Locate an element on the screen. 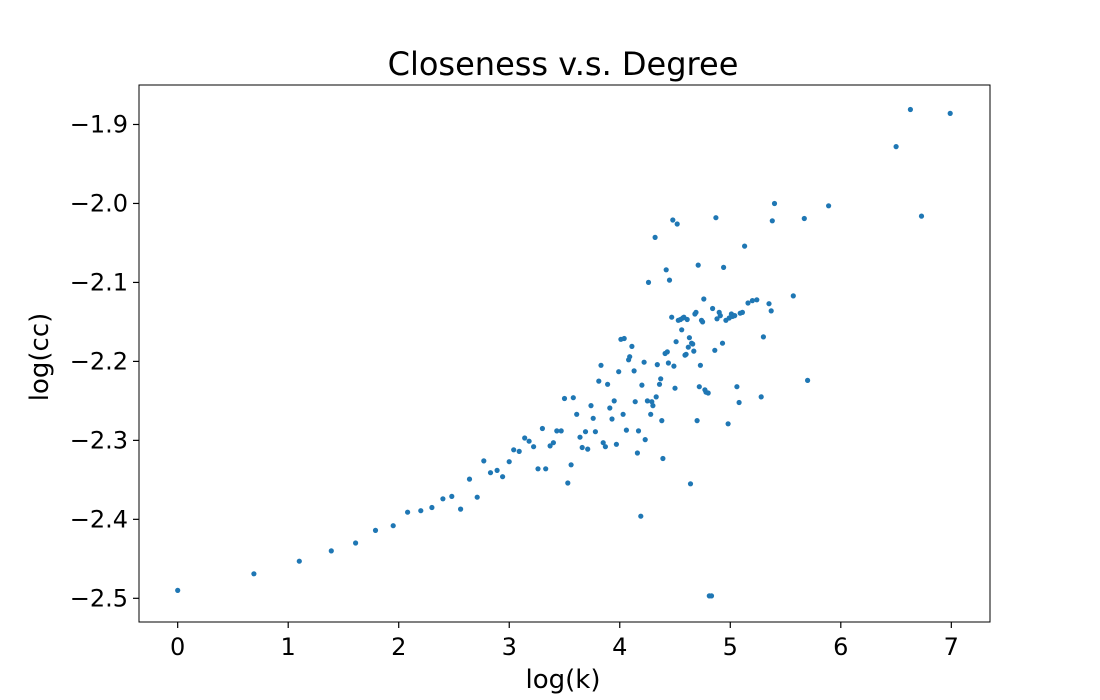 The width and height of the screenshot is (1100, 700). x-tick-label: 5 is located at coordinates (730, 647).